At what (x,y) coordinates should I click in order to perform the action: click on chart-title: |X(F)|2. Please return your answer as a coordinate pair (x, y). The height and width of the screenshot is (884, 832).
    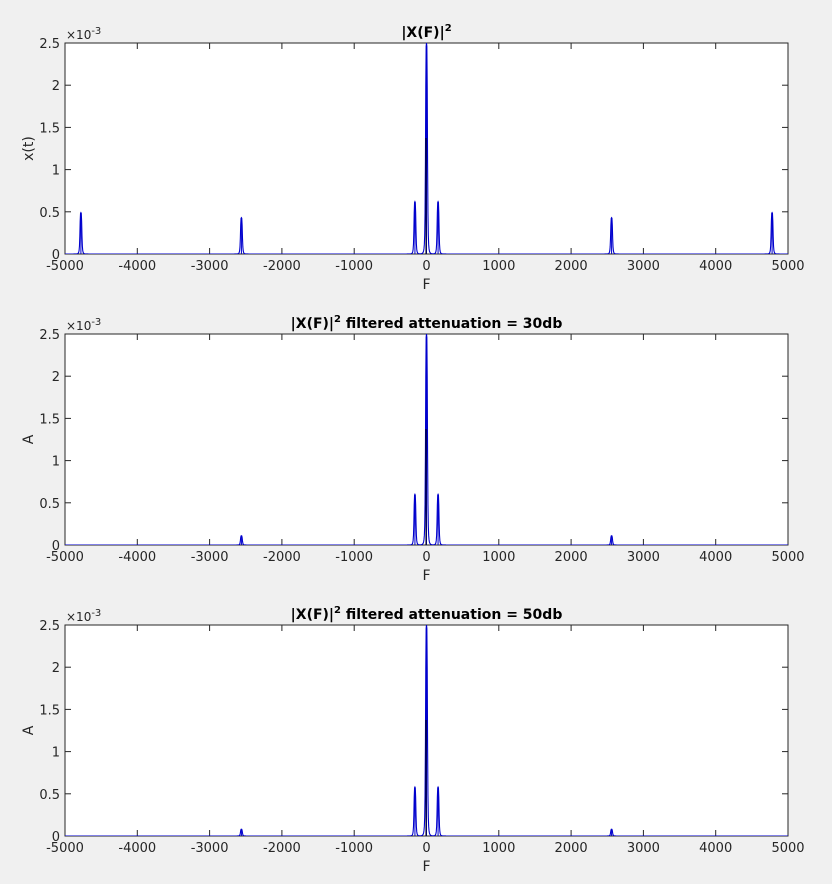
    Looking at the image, I should click on (426, 32).